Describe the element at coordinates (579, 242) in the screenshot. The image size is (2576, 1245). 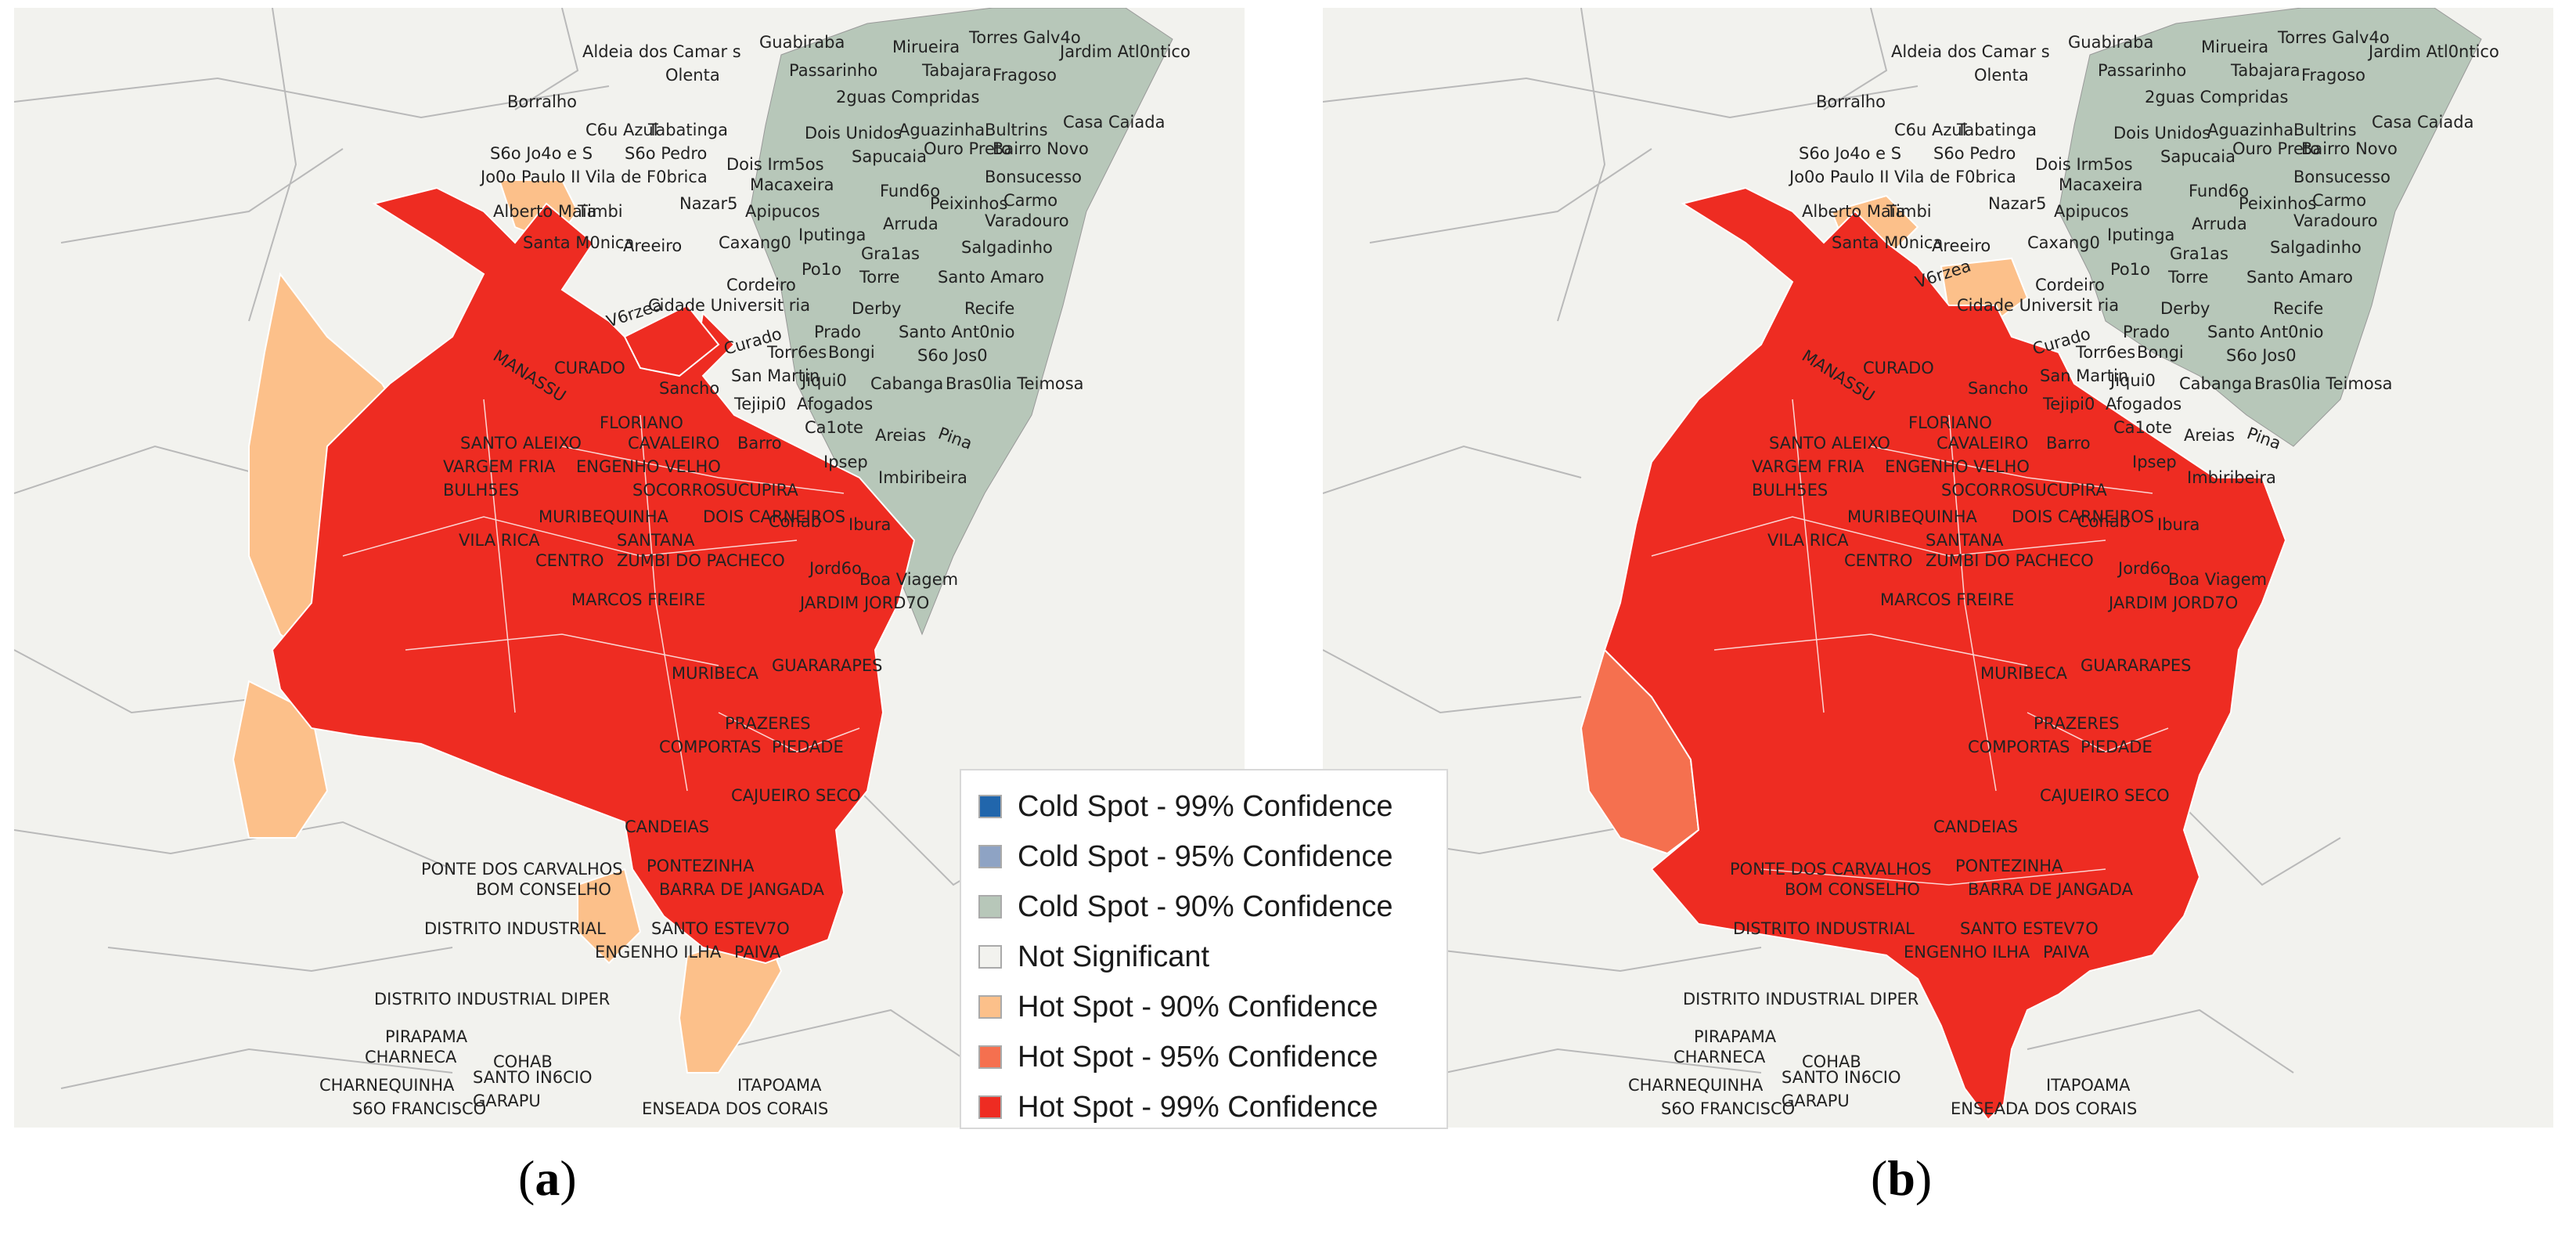
I see `place-label: Santa M0nica` at that location.